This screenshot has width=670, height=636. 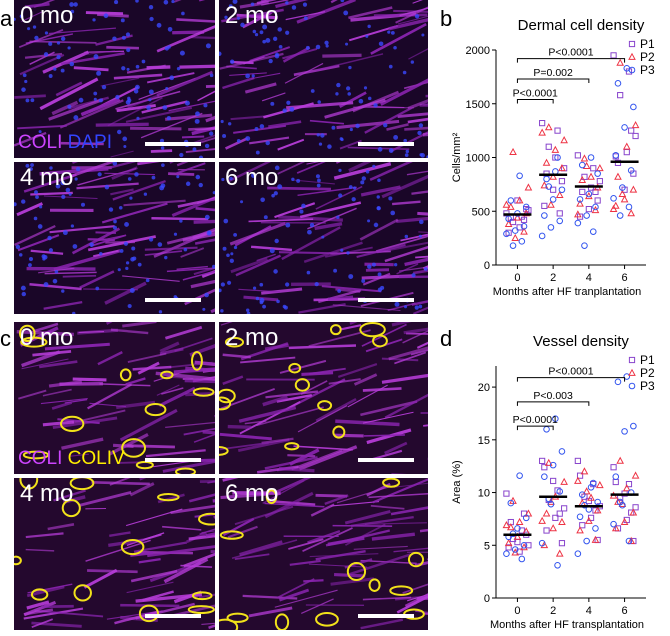 I want to click on x-tick-label: 6, so click(x=625, y=278).